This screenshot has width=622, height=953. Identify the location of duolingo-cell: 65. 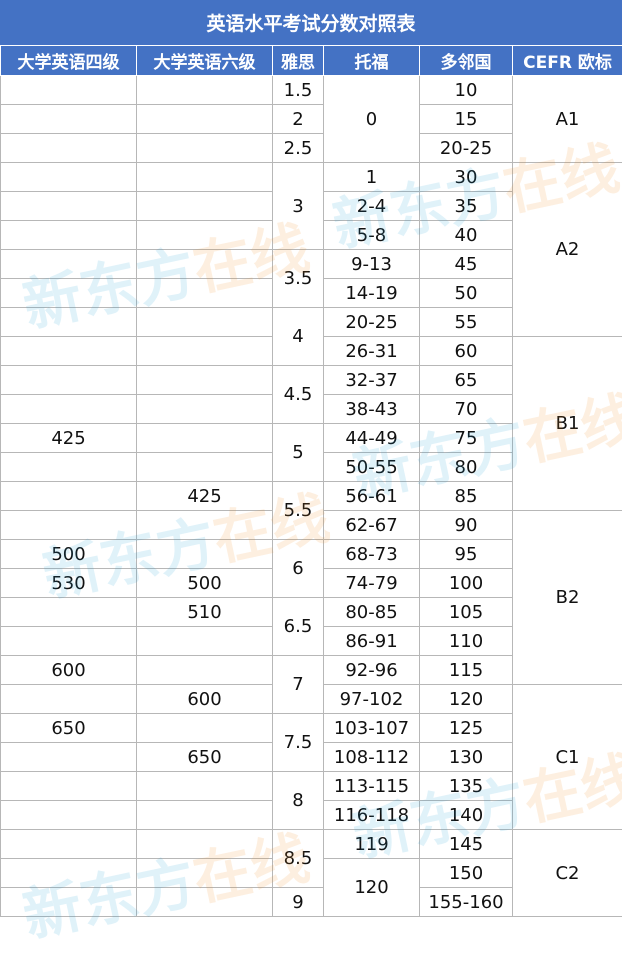
(466, 380).